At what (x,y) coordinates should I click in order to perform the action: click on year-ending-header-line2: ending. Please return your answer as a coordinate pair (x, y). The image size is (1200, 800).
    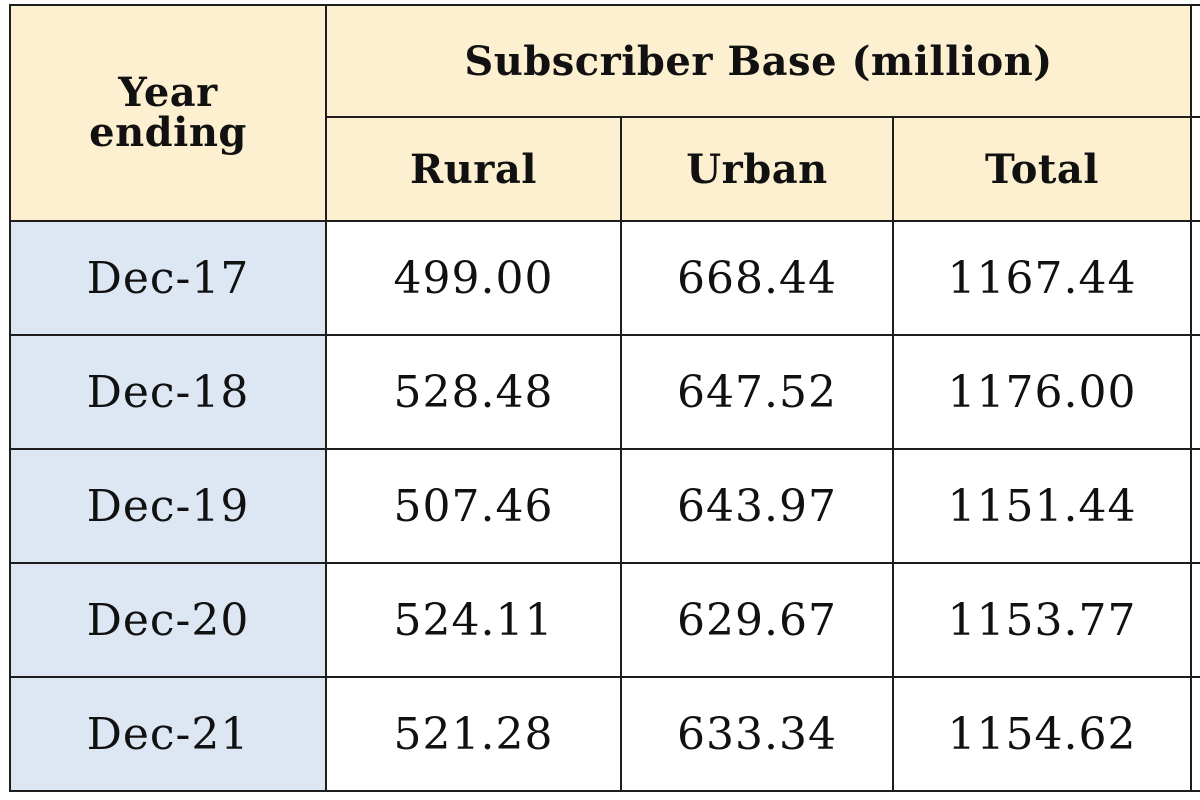
    Looking at the image, I should click on (168, 132).